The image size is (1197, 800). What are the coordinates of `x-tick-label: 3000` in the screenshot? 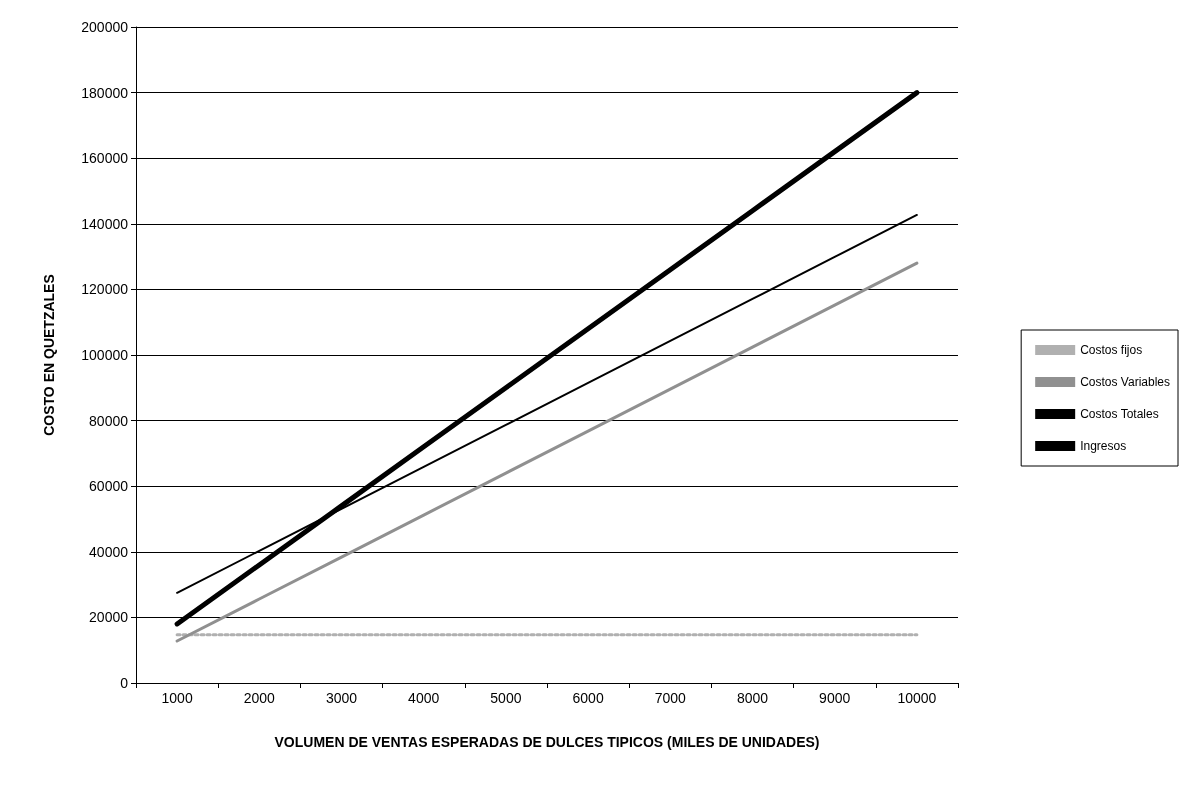 It's located at (341, 698).